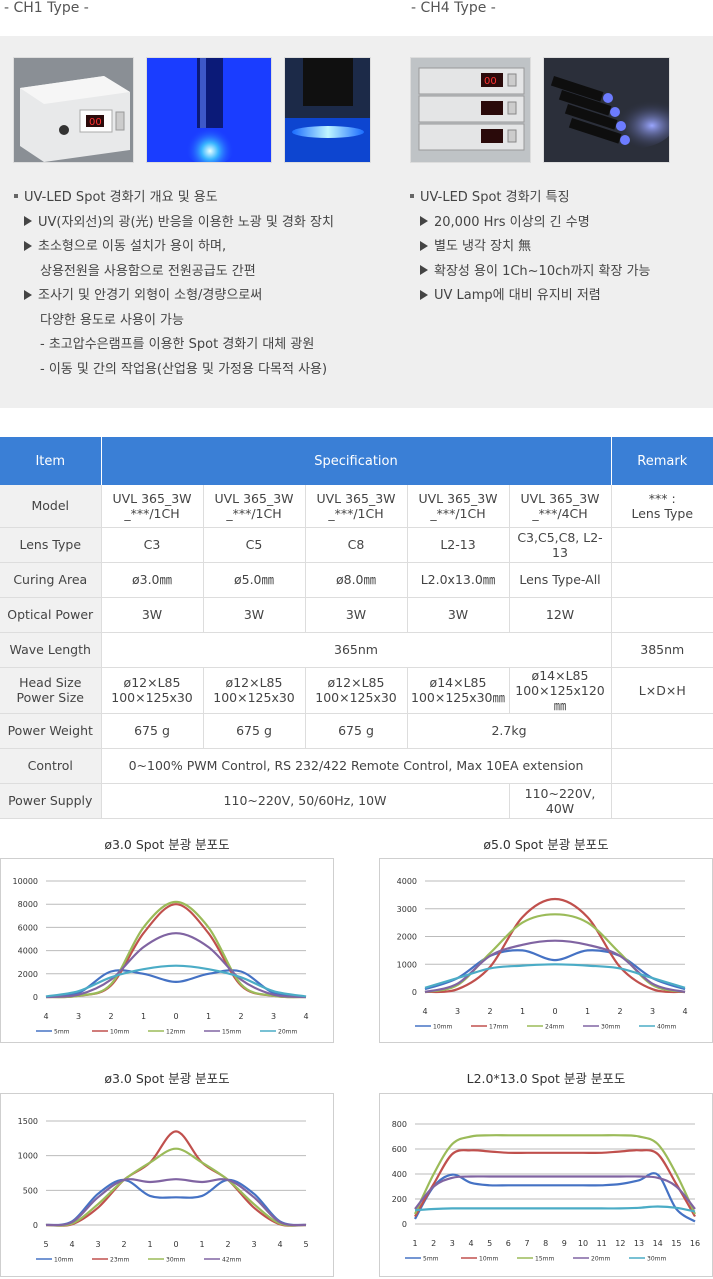 The image size is (713, 1279). What do you see at coordinates (174, 198) in the screenshot?
I see `overview-title: UV-LED Spot 경화기 개요 및 용도` at bounding box center [174, 198].